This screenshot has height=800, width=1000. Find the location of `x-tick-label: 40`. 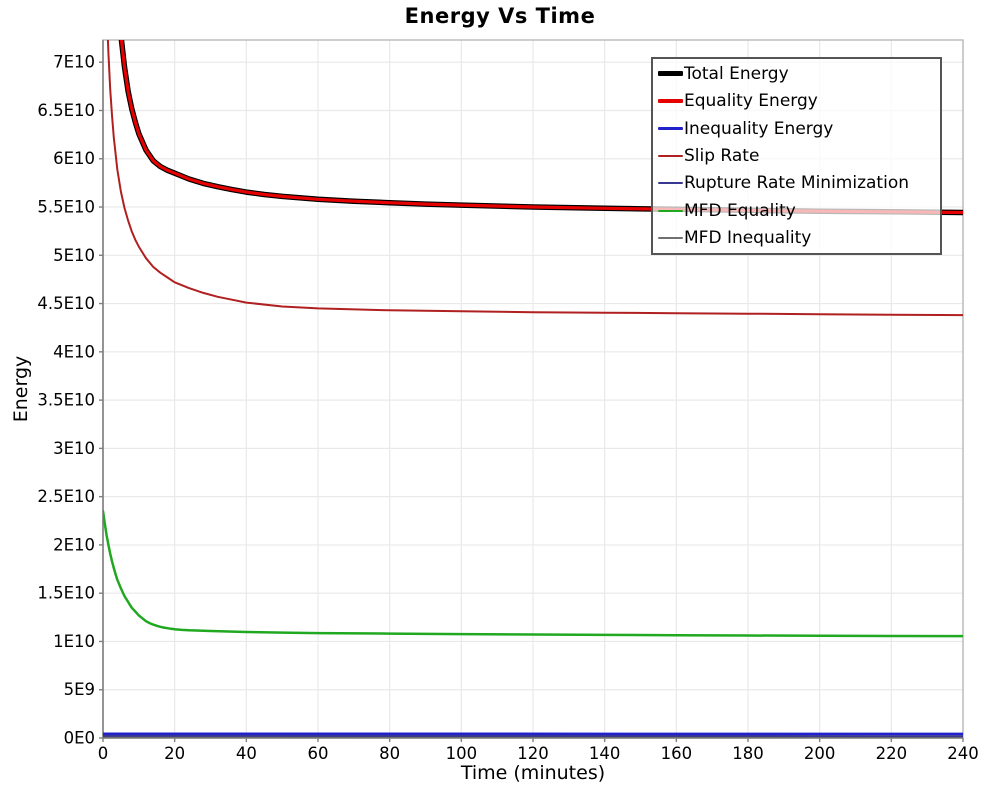

x-tick-label: 40 is located at coordinates (246, 753).